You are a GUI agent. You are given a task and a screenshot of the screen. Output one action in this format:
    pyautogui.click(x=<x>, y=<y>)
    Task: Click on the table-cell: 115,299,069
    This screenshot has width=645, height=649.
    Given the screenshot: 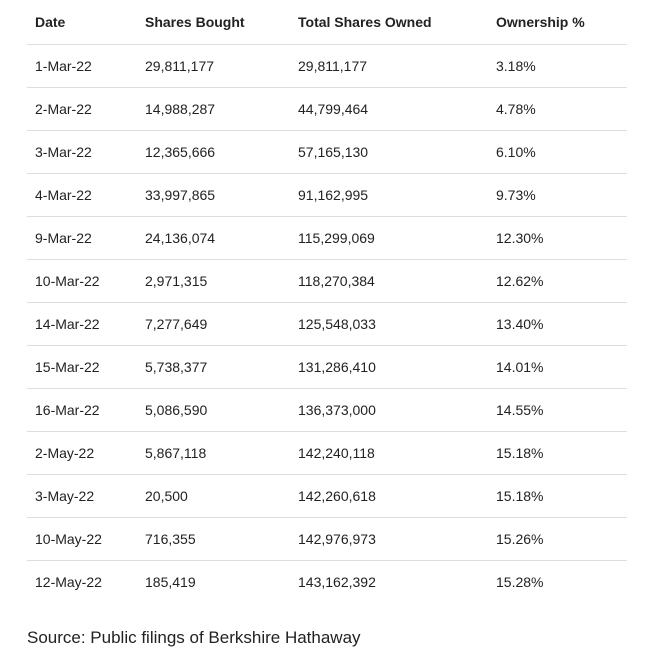 What is the action you would take?
    pyautogui.click(x=389, y=238)
    